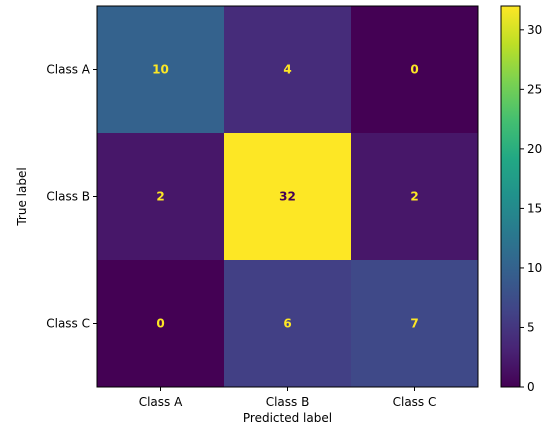 This screenshot has width=542, height=433. I want to click on cell-value-label: 10, so click(160, 70).